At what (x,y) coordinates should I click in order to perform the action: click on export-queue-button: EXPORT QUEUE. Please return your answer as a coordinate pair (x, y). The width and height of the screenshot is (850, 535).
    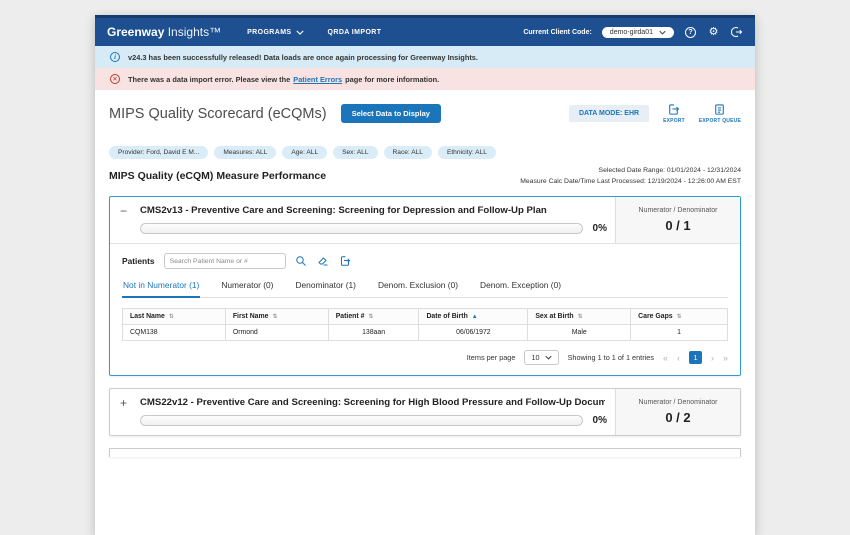
    Looking at the image, I should click on (720, 113).